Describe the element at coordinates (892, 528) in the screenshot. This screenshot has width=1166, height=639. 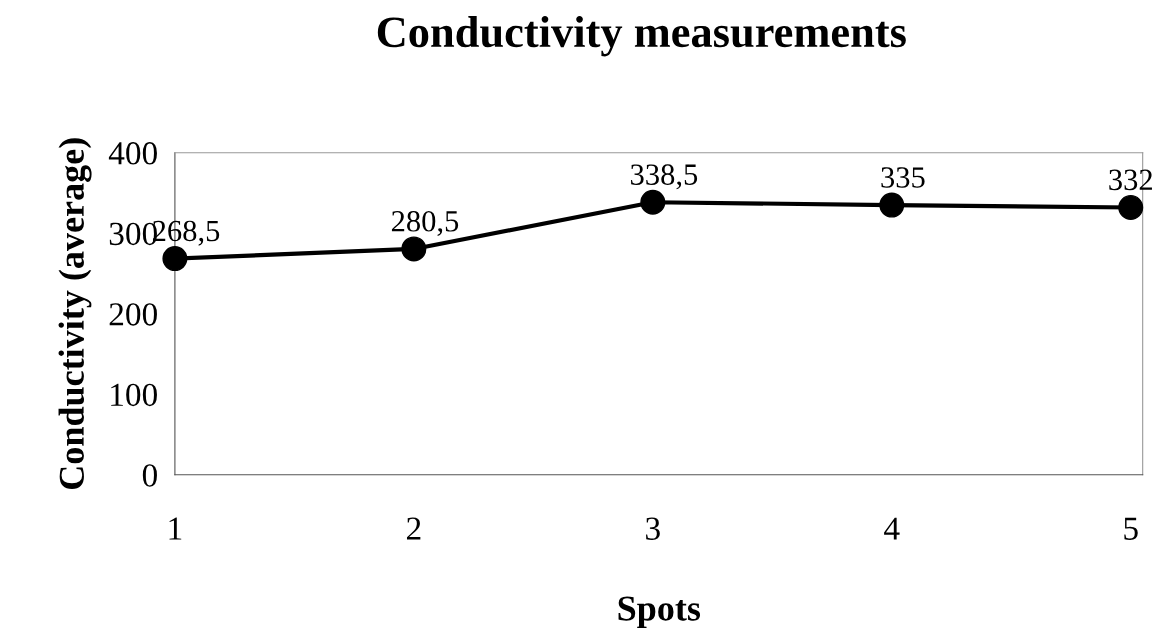
I see `x-tick-label: 4` at that location.